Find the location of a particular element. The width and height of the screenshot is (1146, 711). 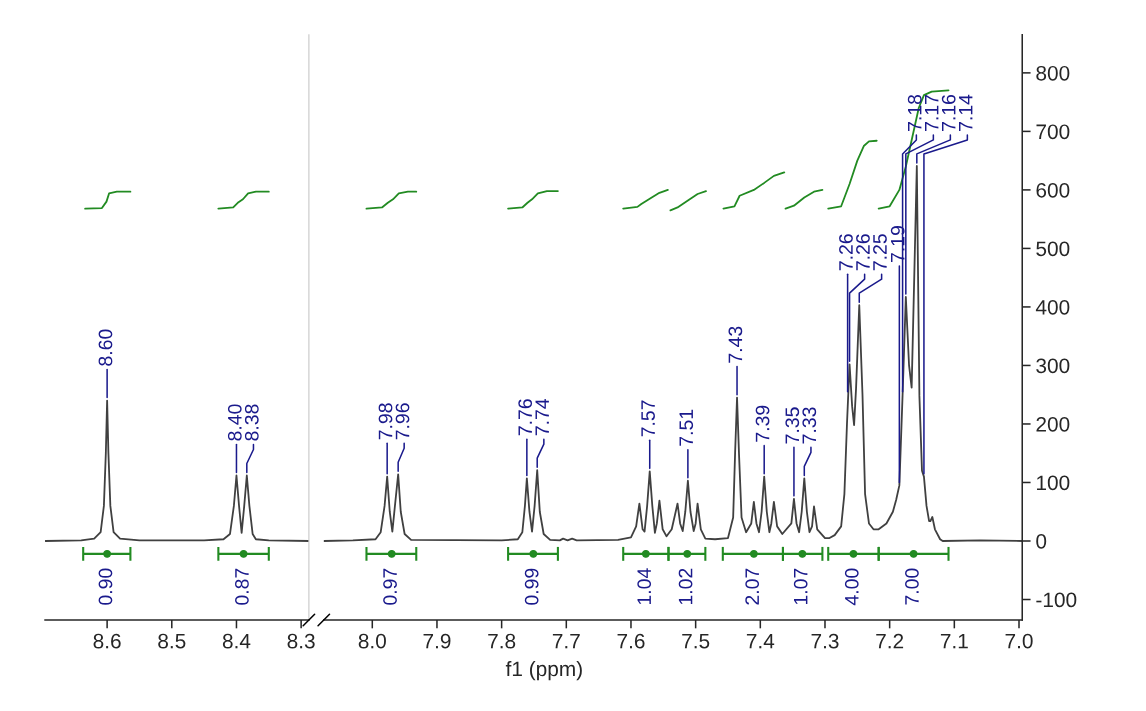

y-tick-label: 600 is located at coordinates (1053, 190).